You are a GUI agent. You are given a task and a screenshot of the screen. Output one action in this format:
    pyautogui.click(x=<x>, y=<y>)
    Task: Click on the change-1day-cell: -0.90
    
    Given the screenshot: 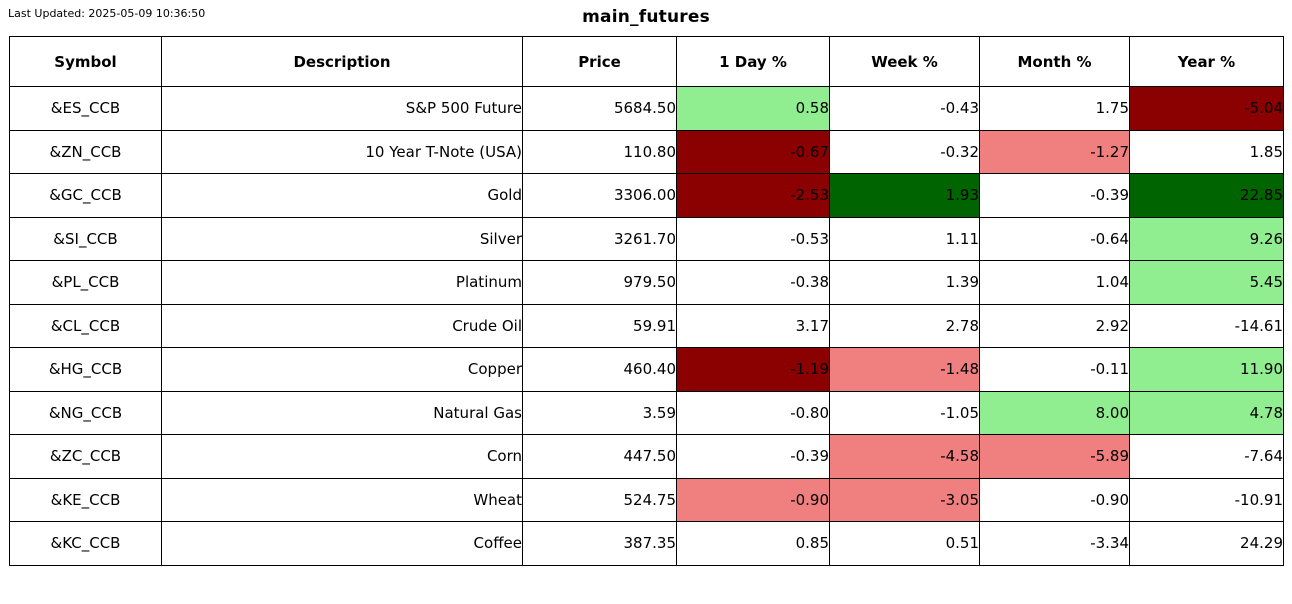 What is the action you would take?
    pyautogui.click(x=753, y=499)
    